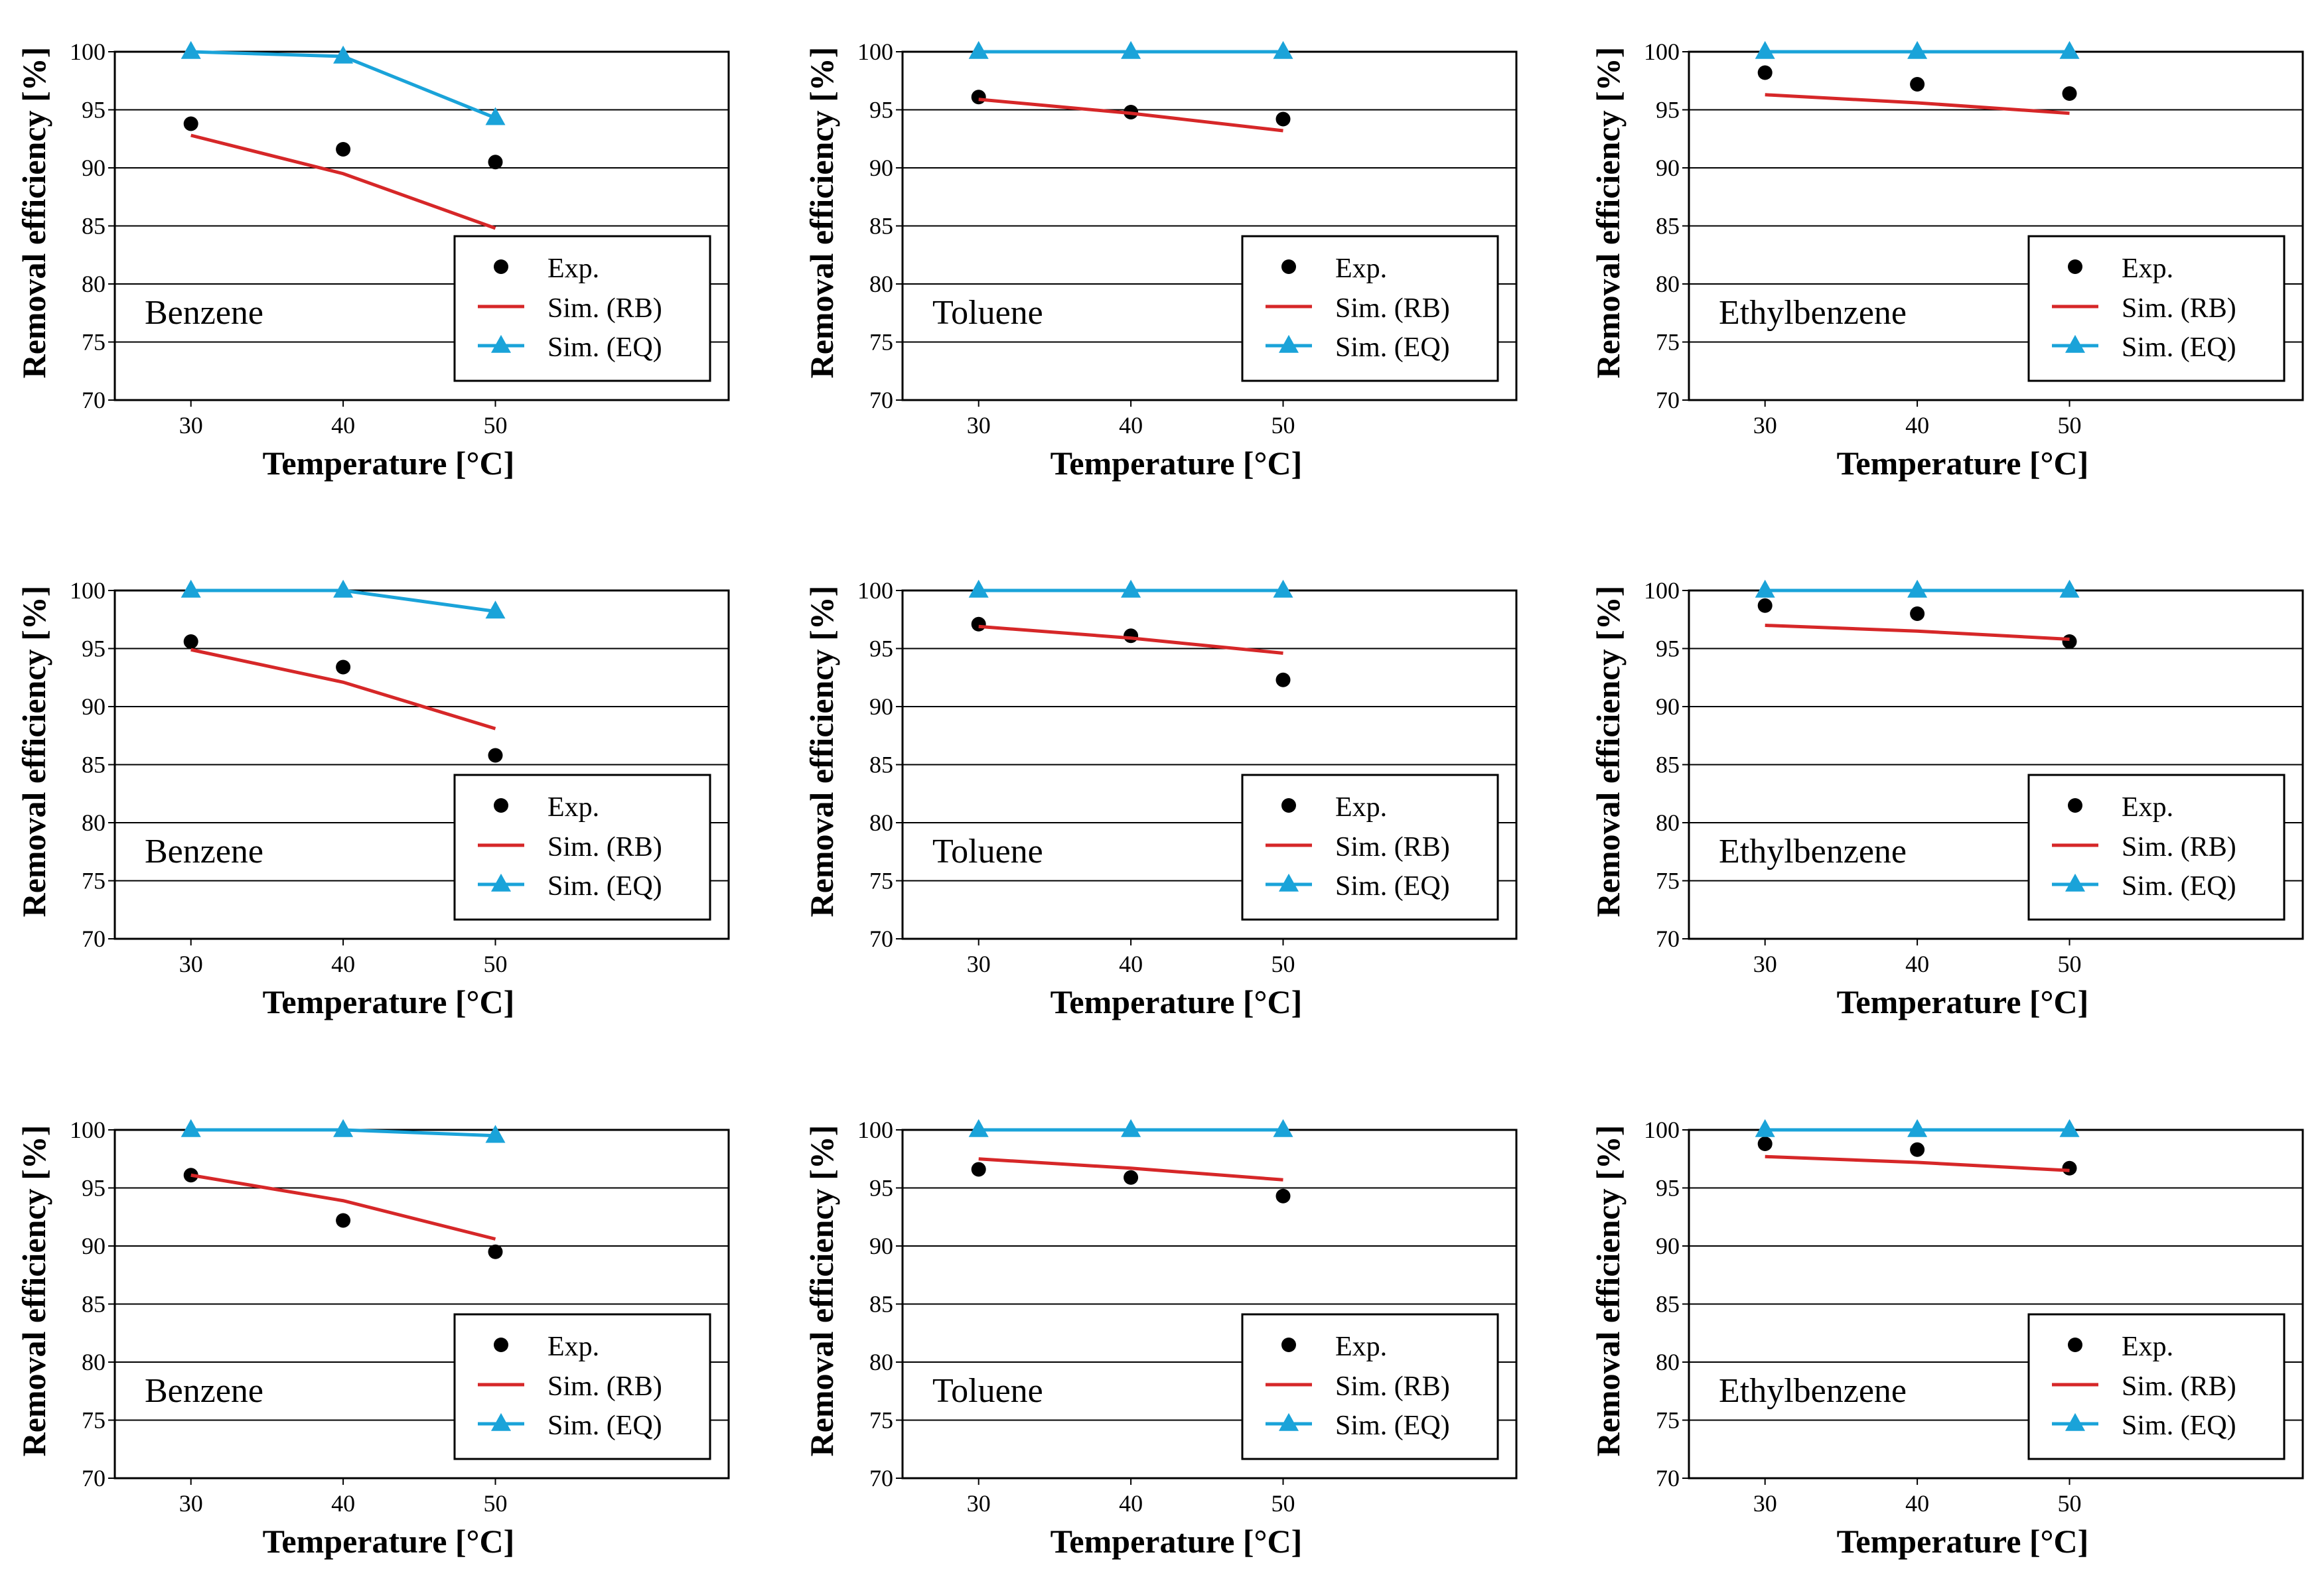 Image resolution: width=2324 pixels, height=1589 pixels. What do you see at coordinates (204, 851) in the screenshot?
I see `compound-label: Benzene` at bounding box center [204, 851].